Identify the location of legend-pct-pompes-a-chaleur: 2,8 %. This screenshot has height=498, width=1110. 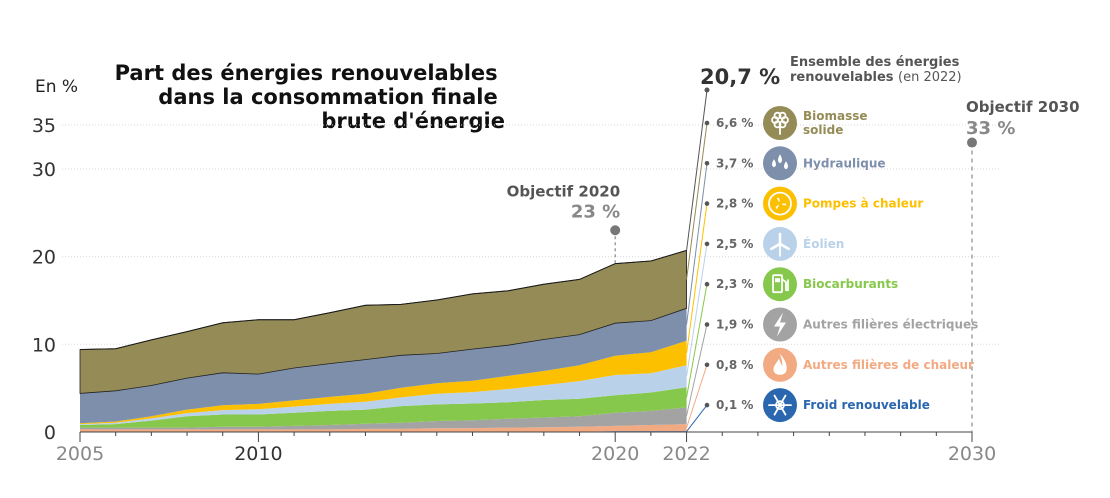
(734, 204).